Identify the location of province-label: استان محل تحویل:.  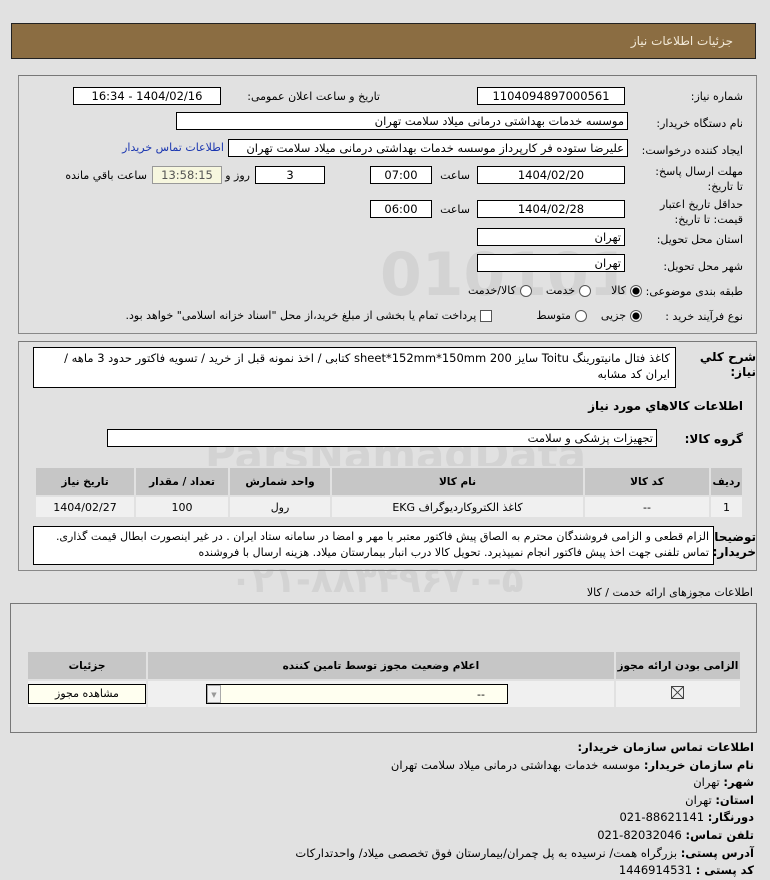
(699, 239).